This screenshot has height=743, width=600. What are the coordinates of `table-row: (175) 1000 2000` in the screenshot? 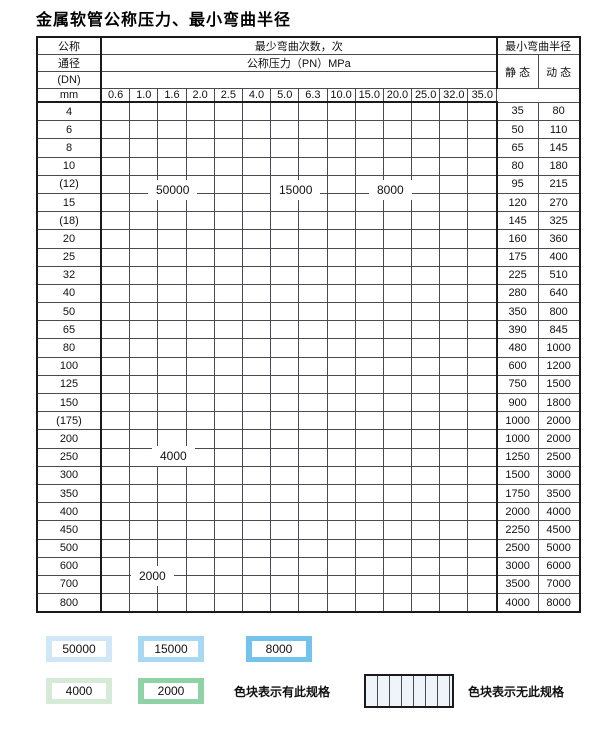 It's located at (308, 421).